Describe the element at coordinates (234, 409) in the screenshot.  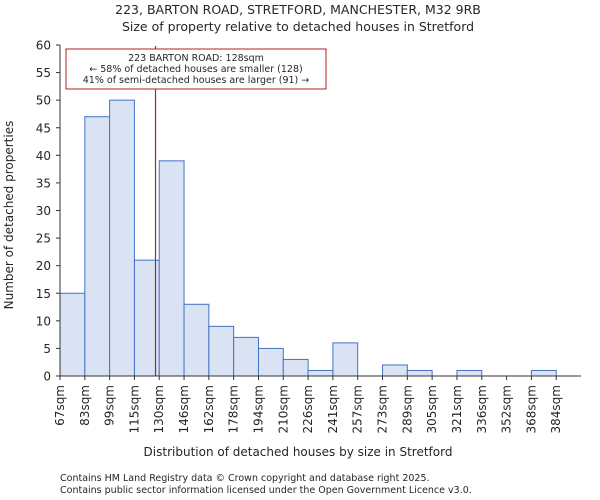
I see `x-tick-label-178sqm: 178sqm` at that location.